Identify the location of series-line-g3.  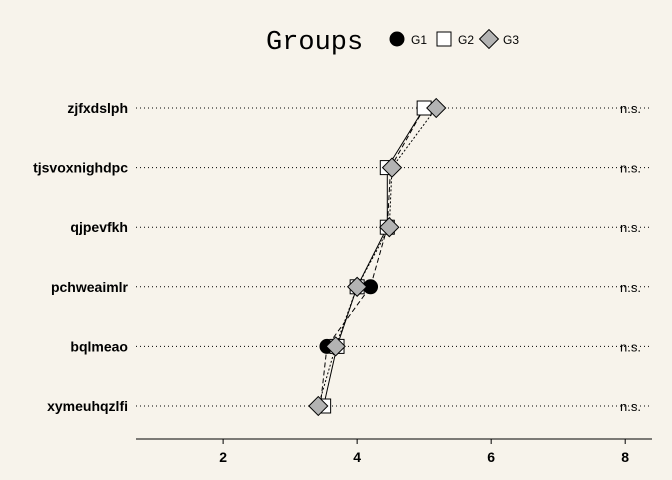
(377, 257).